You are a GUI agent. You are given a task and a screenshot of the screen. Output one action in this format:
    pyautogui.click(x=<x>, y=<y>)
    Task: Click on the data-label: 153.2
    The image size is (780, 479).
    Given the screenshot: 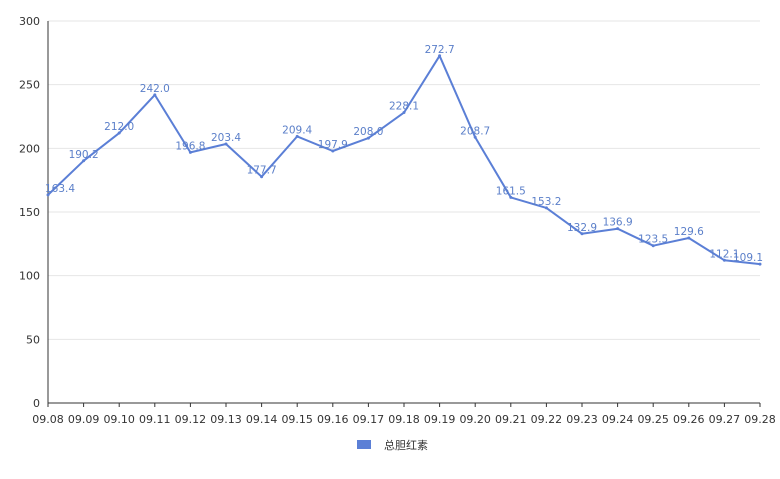 What is the action you would take?
    pyautogui.click(x=546, y=202)
    